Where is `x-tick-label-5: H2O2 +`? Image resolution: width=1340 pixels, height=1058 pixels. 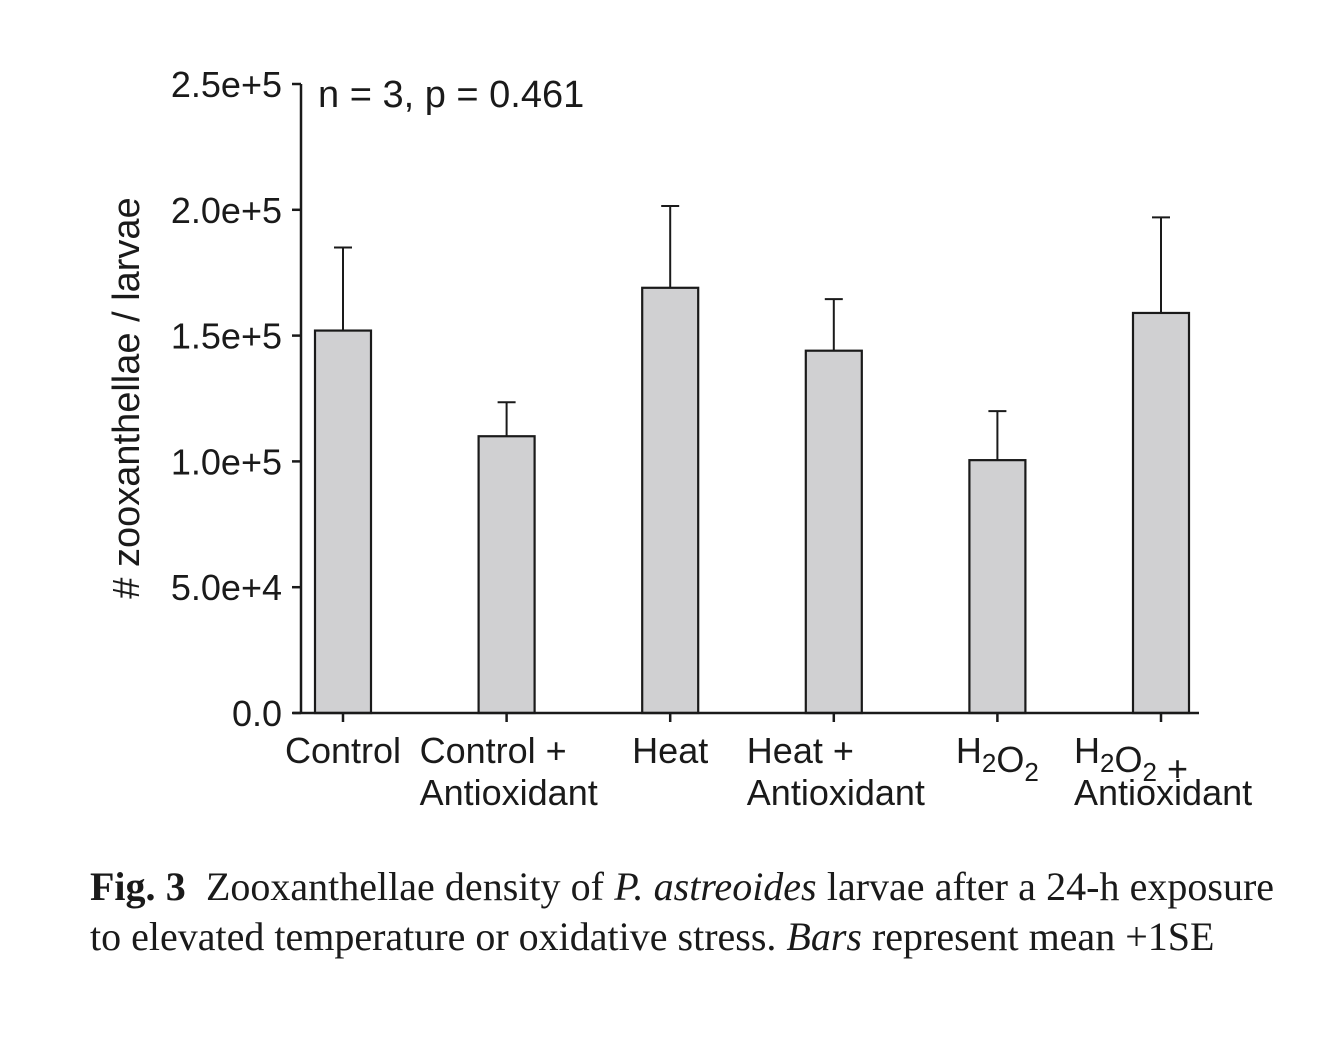 x-tick-label-5: H2O2 + is located at coordinates (1131, 759).